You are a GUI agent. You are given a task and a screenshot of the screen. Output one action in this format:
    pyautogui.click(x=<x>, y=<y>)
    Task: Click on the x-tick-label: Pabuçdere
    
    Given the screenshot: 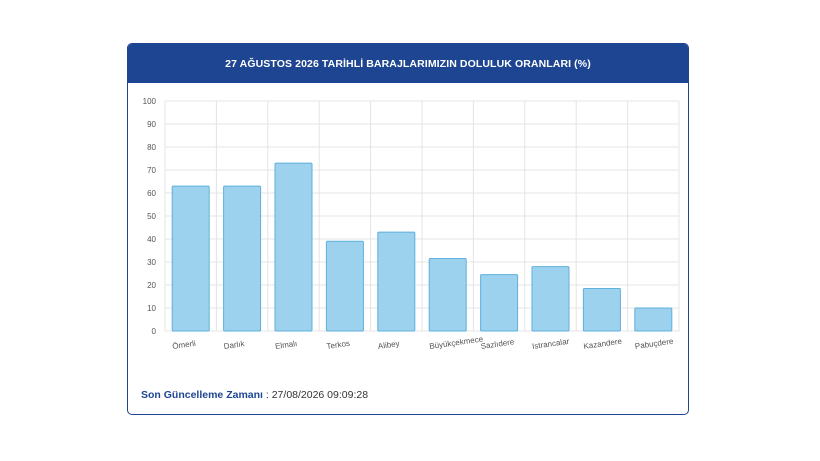 What is the action you would take?
    pyautogui.click(x=654, y=344)
    